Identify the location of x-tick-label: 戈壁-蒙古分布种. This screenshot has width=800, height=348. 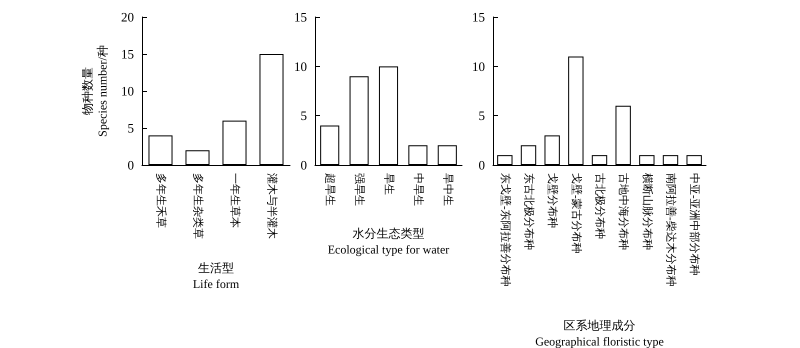
(576, 213).